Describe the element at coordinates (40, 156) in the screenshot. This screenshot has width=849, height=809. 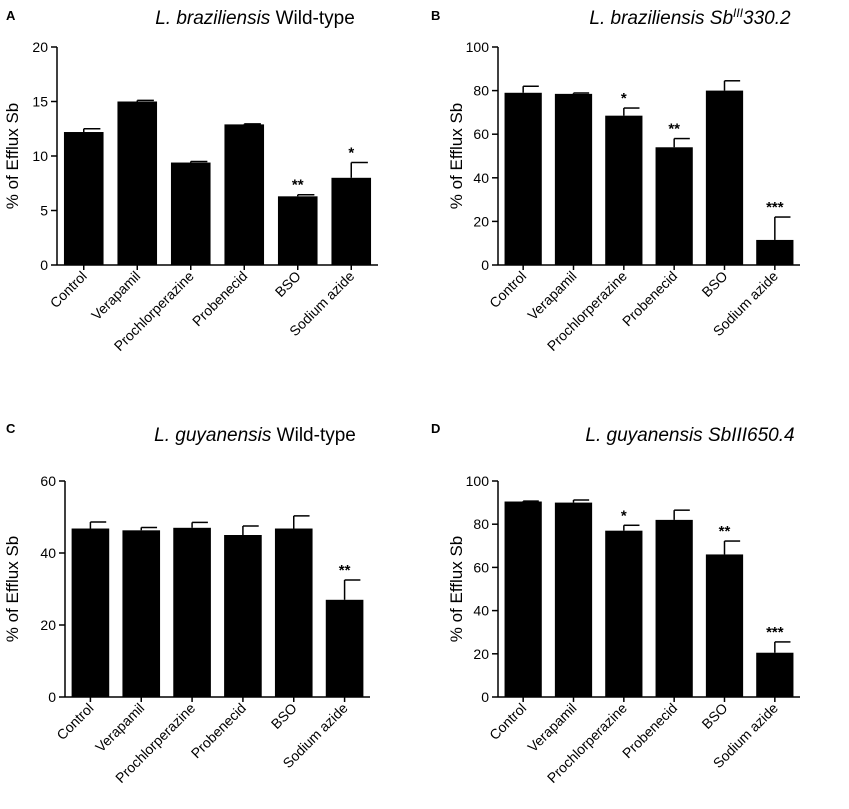
I see `y-tick-label: 10` at that location.